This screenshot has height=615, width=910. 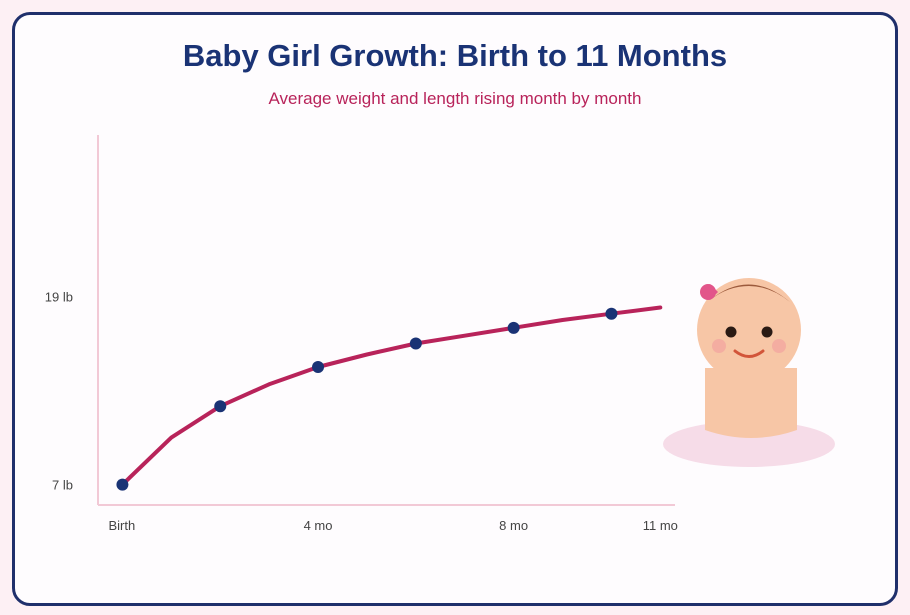 What do you see at coordinates (660, 525) in the screenshot?
I see `x-tick-label: 11 mo` at bounding box center [660, 525].